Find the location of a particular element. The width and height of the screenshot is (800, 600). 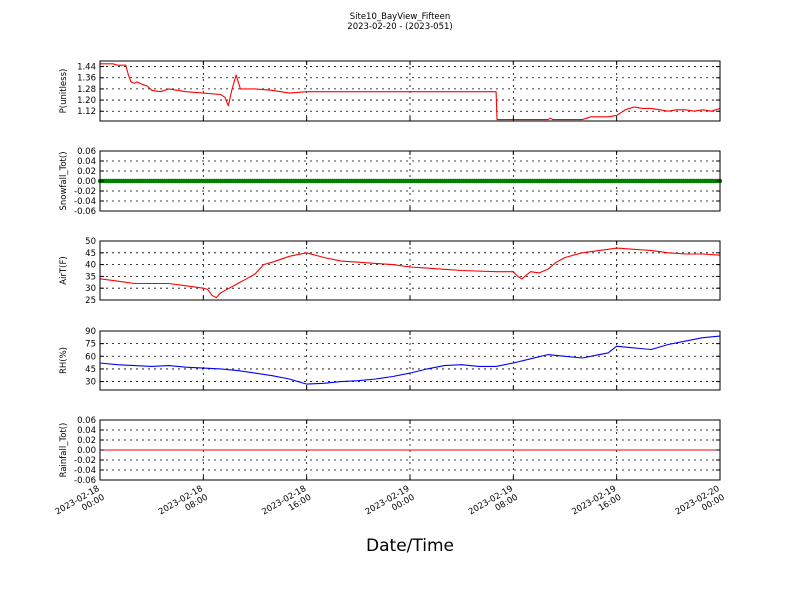

x-tick-label: 2023-02-1916:00 is located at coordinates (596, 505).